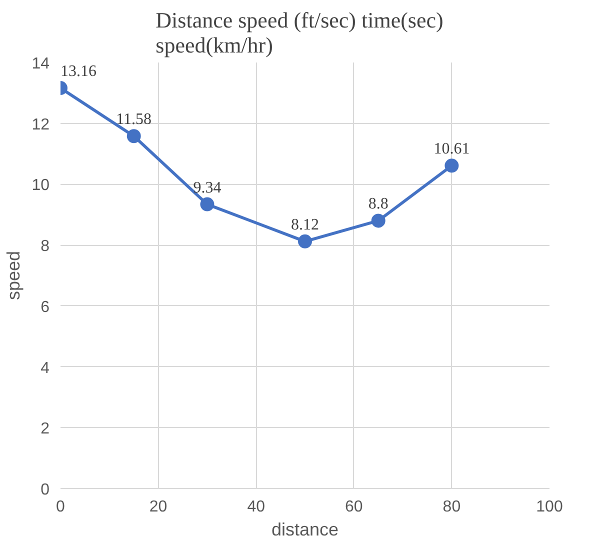 This screenshot has height=544, width=591. Describe the element at coordinates (158, 507) in the screenshot. I see `x-tick-label: 20` at that location.